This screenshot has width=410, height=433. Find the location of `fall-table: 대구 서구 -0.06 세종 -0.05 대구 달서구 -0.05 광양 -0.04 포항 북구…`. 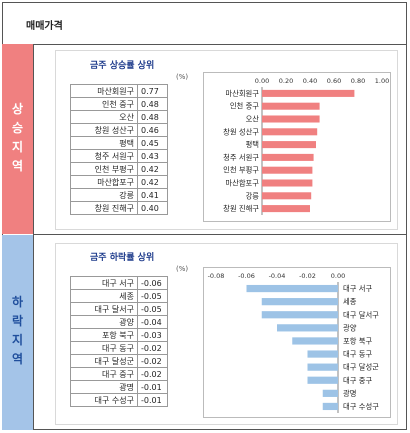

fall-table: 대구 서구 -0.06 세종 -0.05 대구 달서구 -0.05 광양 -0.04 포항 북구… is located at coordinates (119, 341).